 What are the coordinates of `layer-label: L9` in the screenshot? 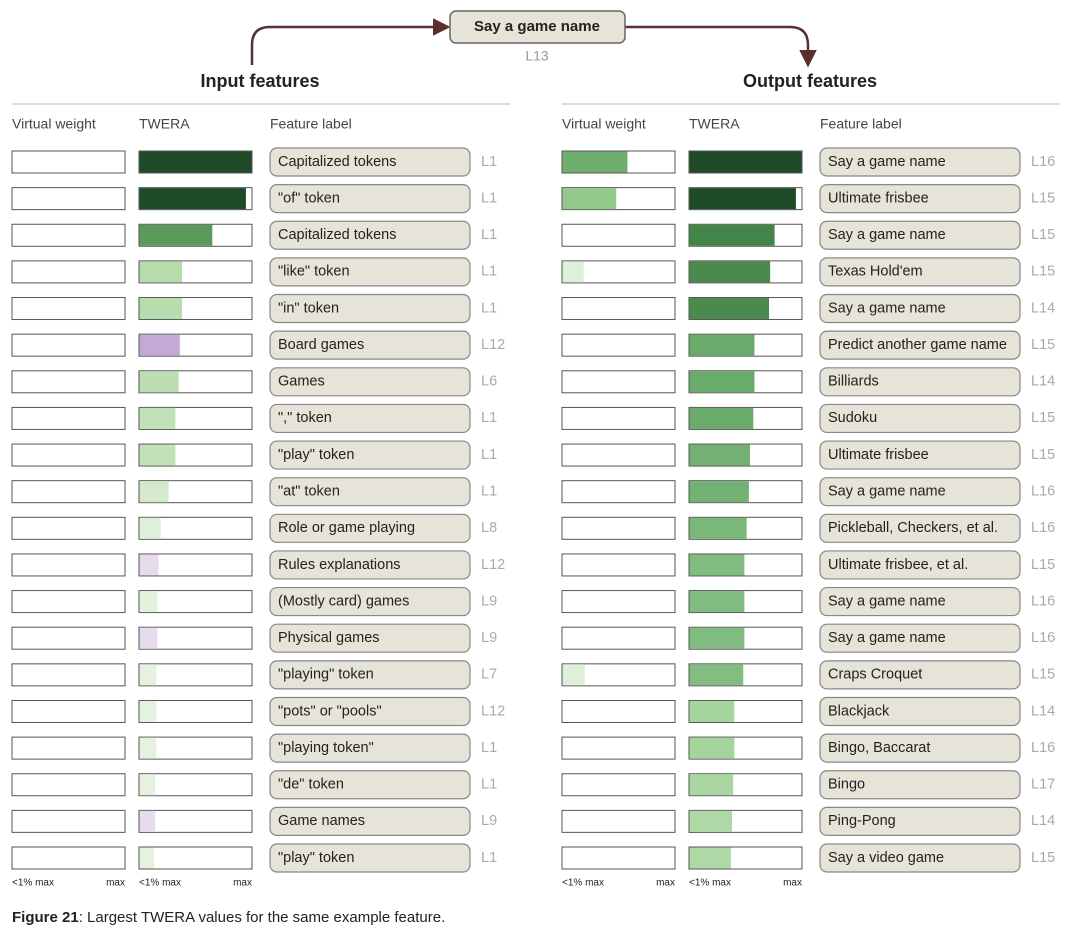 It's located at (489, 638).